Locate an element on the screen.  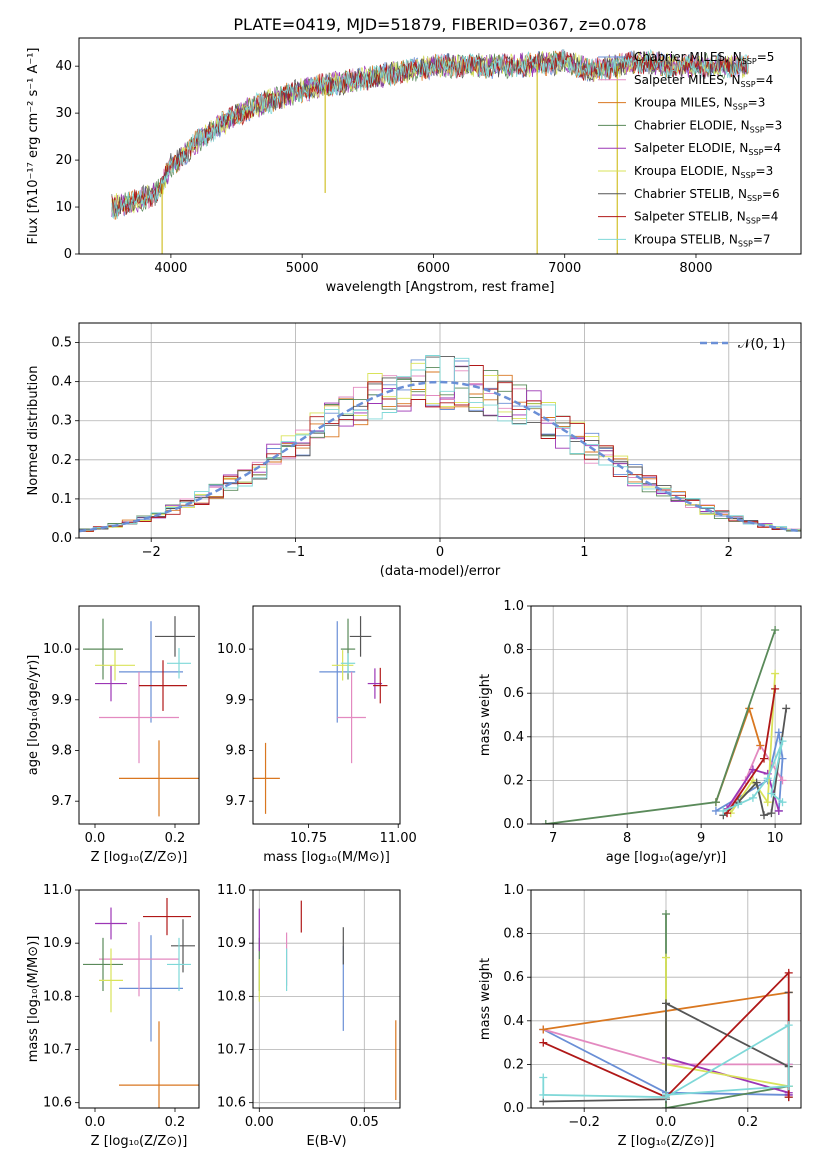
weight-point-krou_miles is located at coordinates (543, 1029).